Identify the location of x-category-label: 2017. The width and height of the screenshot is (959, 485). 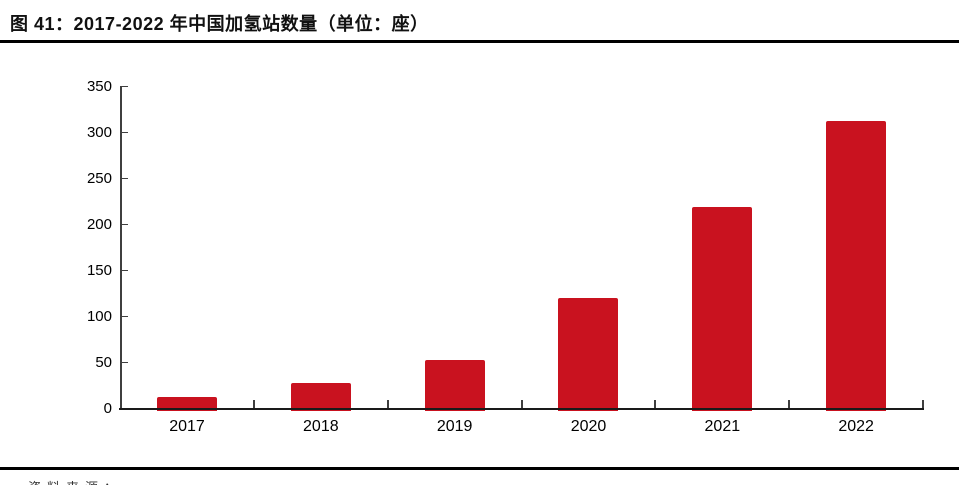
(187, 426).